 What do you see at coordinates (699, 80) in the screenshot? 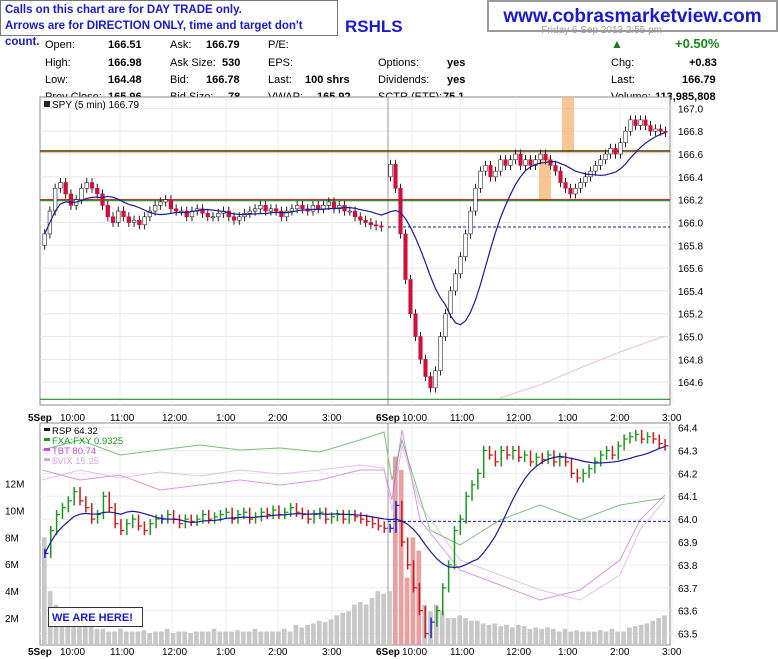
I see `last-value: 166.79` at bounding box center [699, 80].